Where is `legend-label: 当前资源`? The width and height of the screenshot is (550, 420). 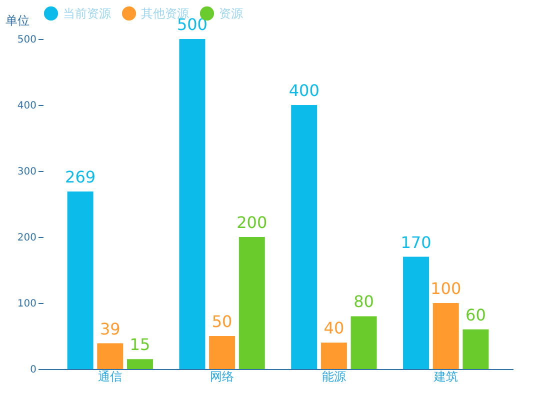
legend-label: 当前资源 is located at coordinates (87, 13).